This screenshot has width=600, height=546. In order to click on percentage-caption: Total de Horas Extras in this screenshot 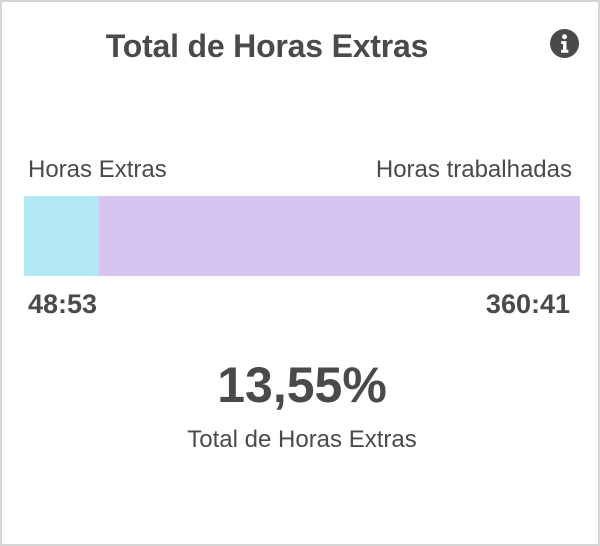, I will do `click(302, 439)`.